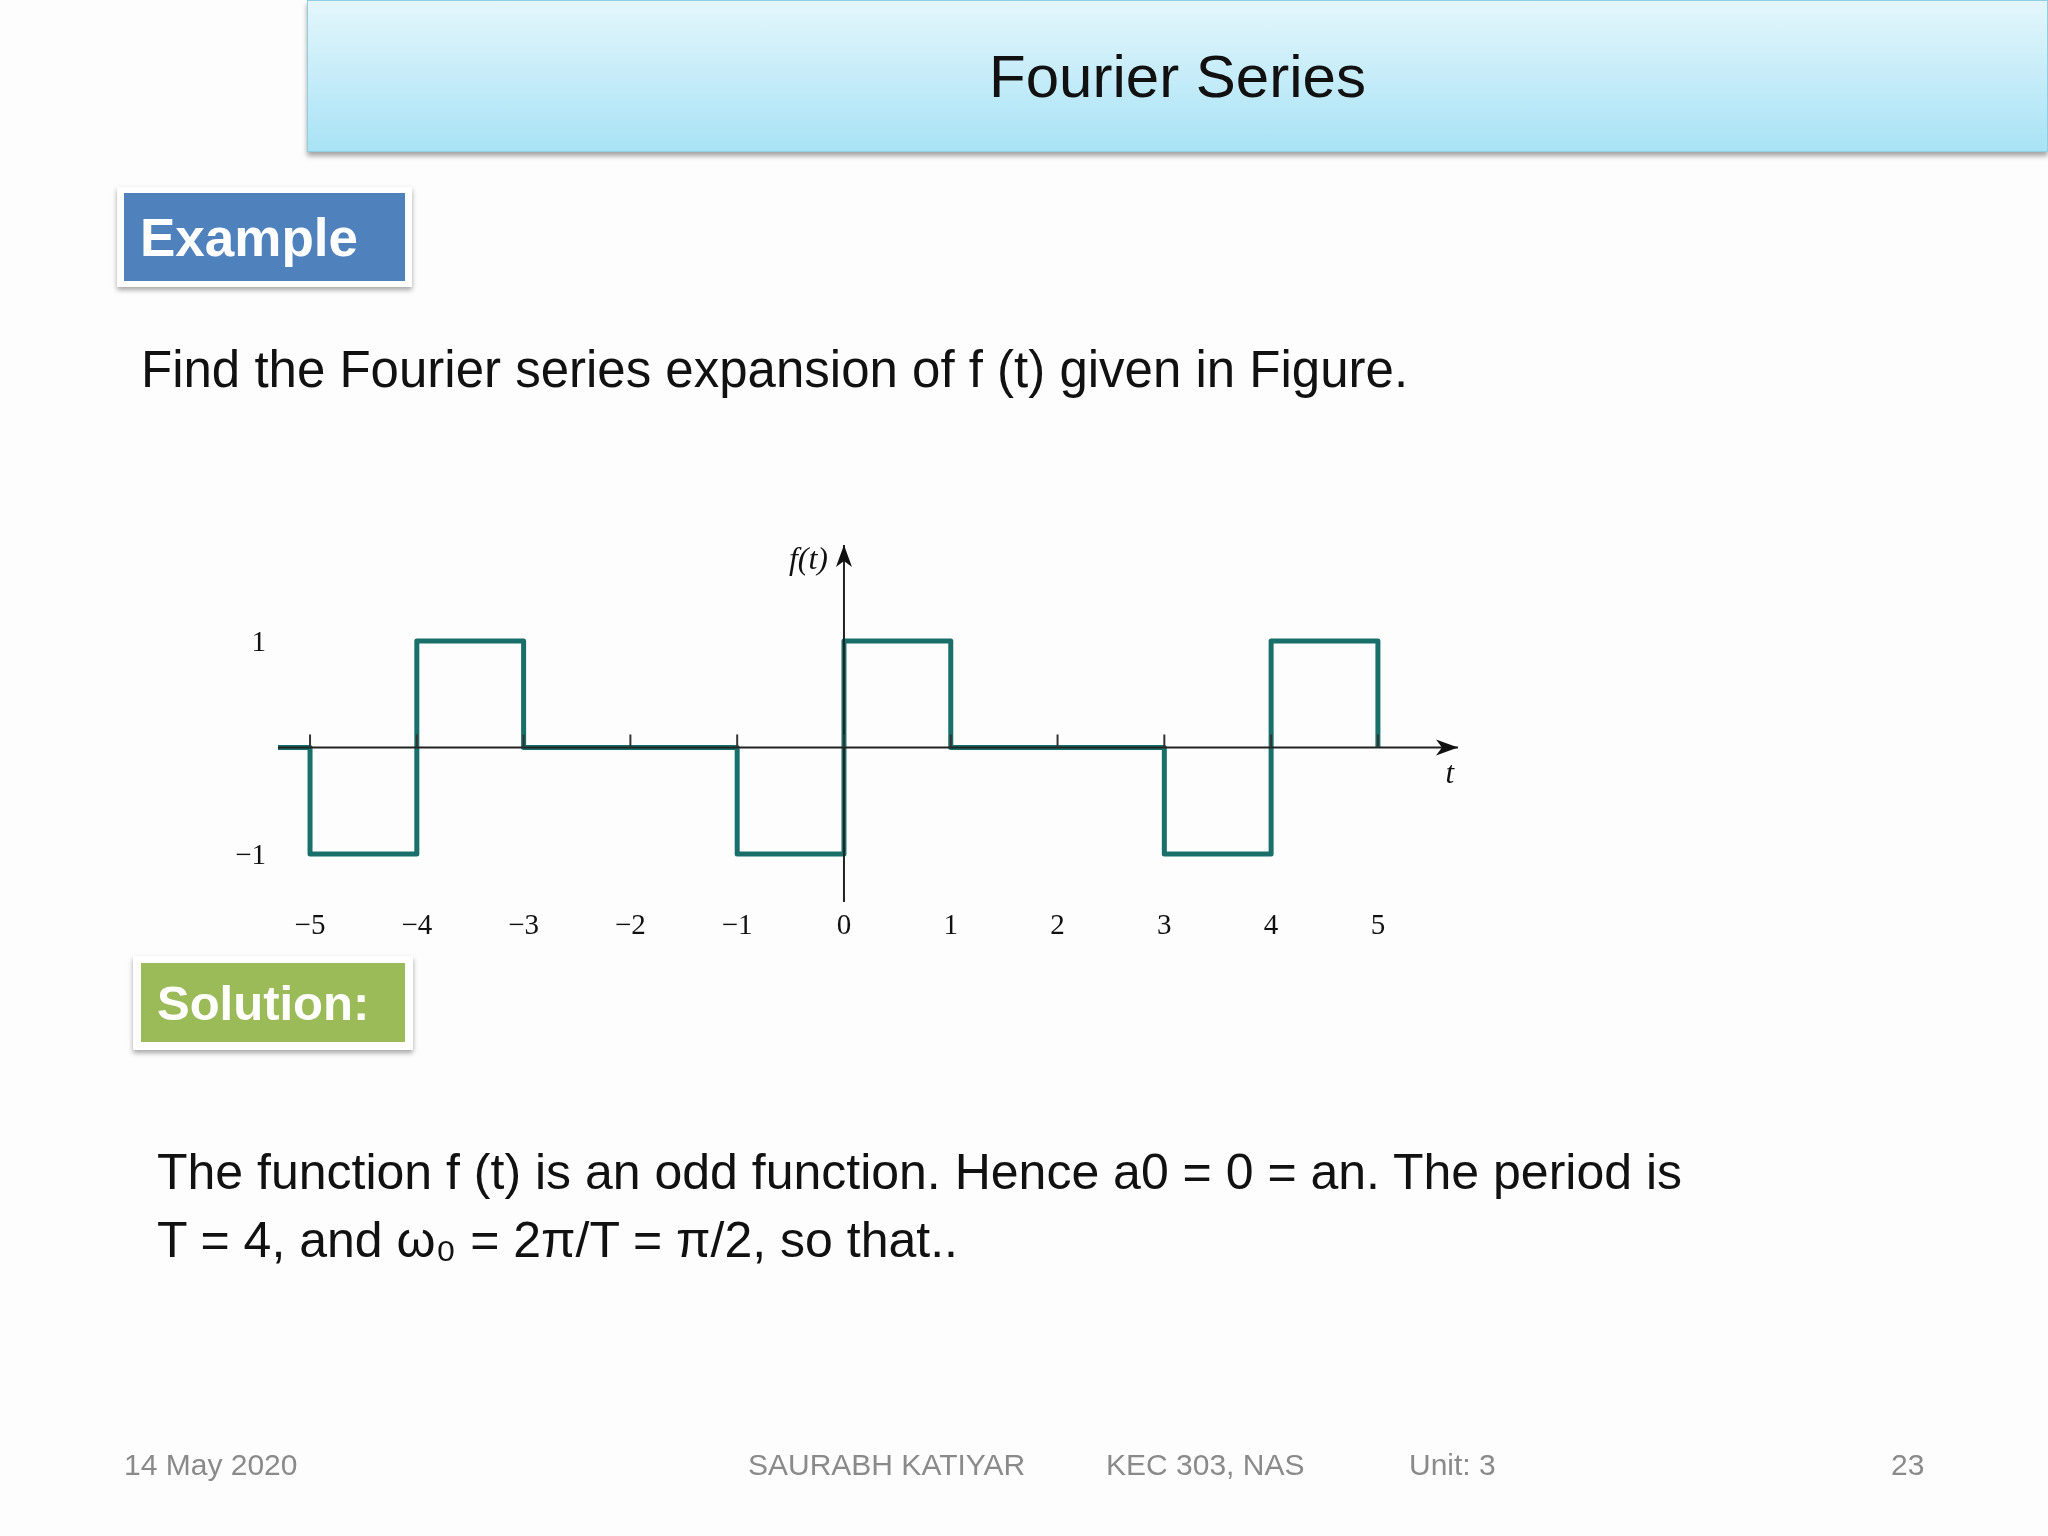 Image resolution: width=2048 pixels, height=1536 pixels. What do you see at coordinates (1378, 924) in the screenshot?
I see `x-tick-label: 5` at bounding box center [1378, 924].